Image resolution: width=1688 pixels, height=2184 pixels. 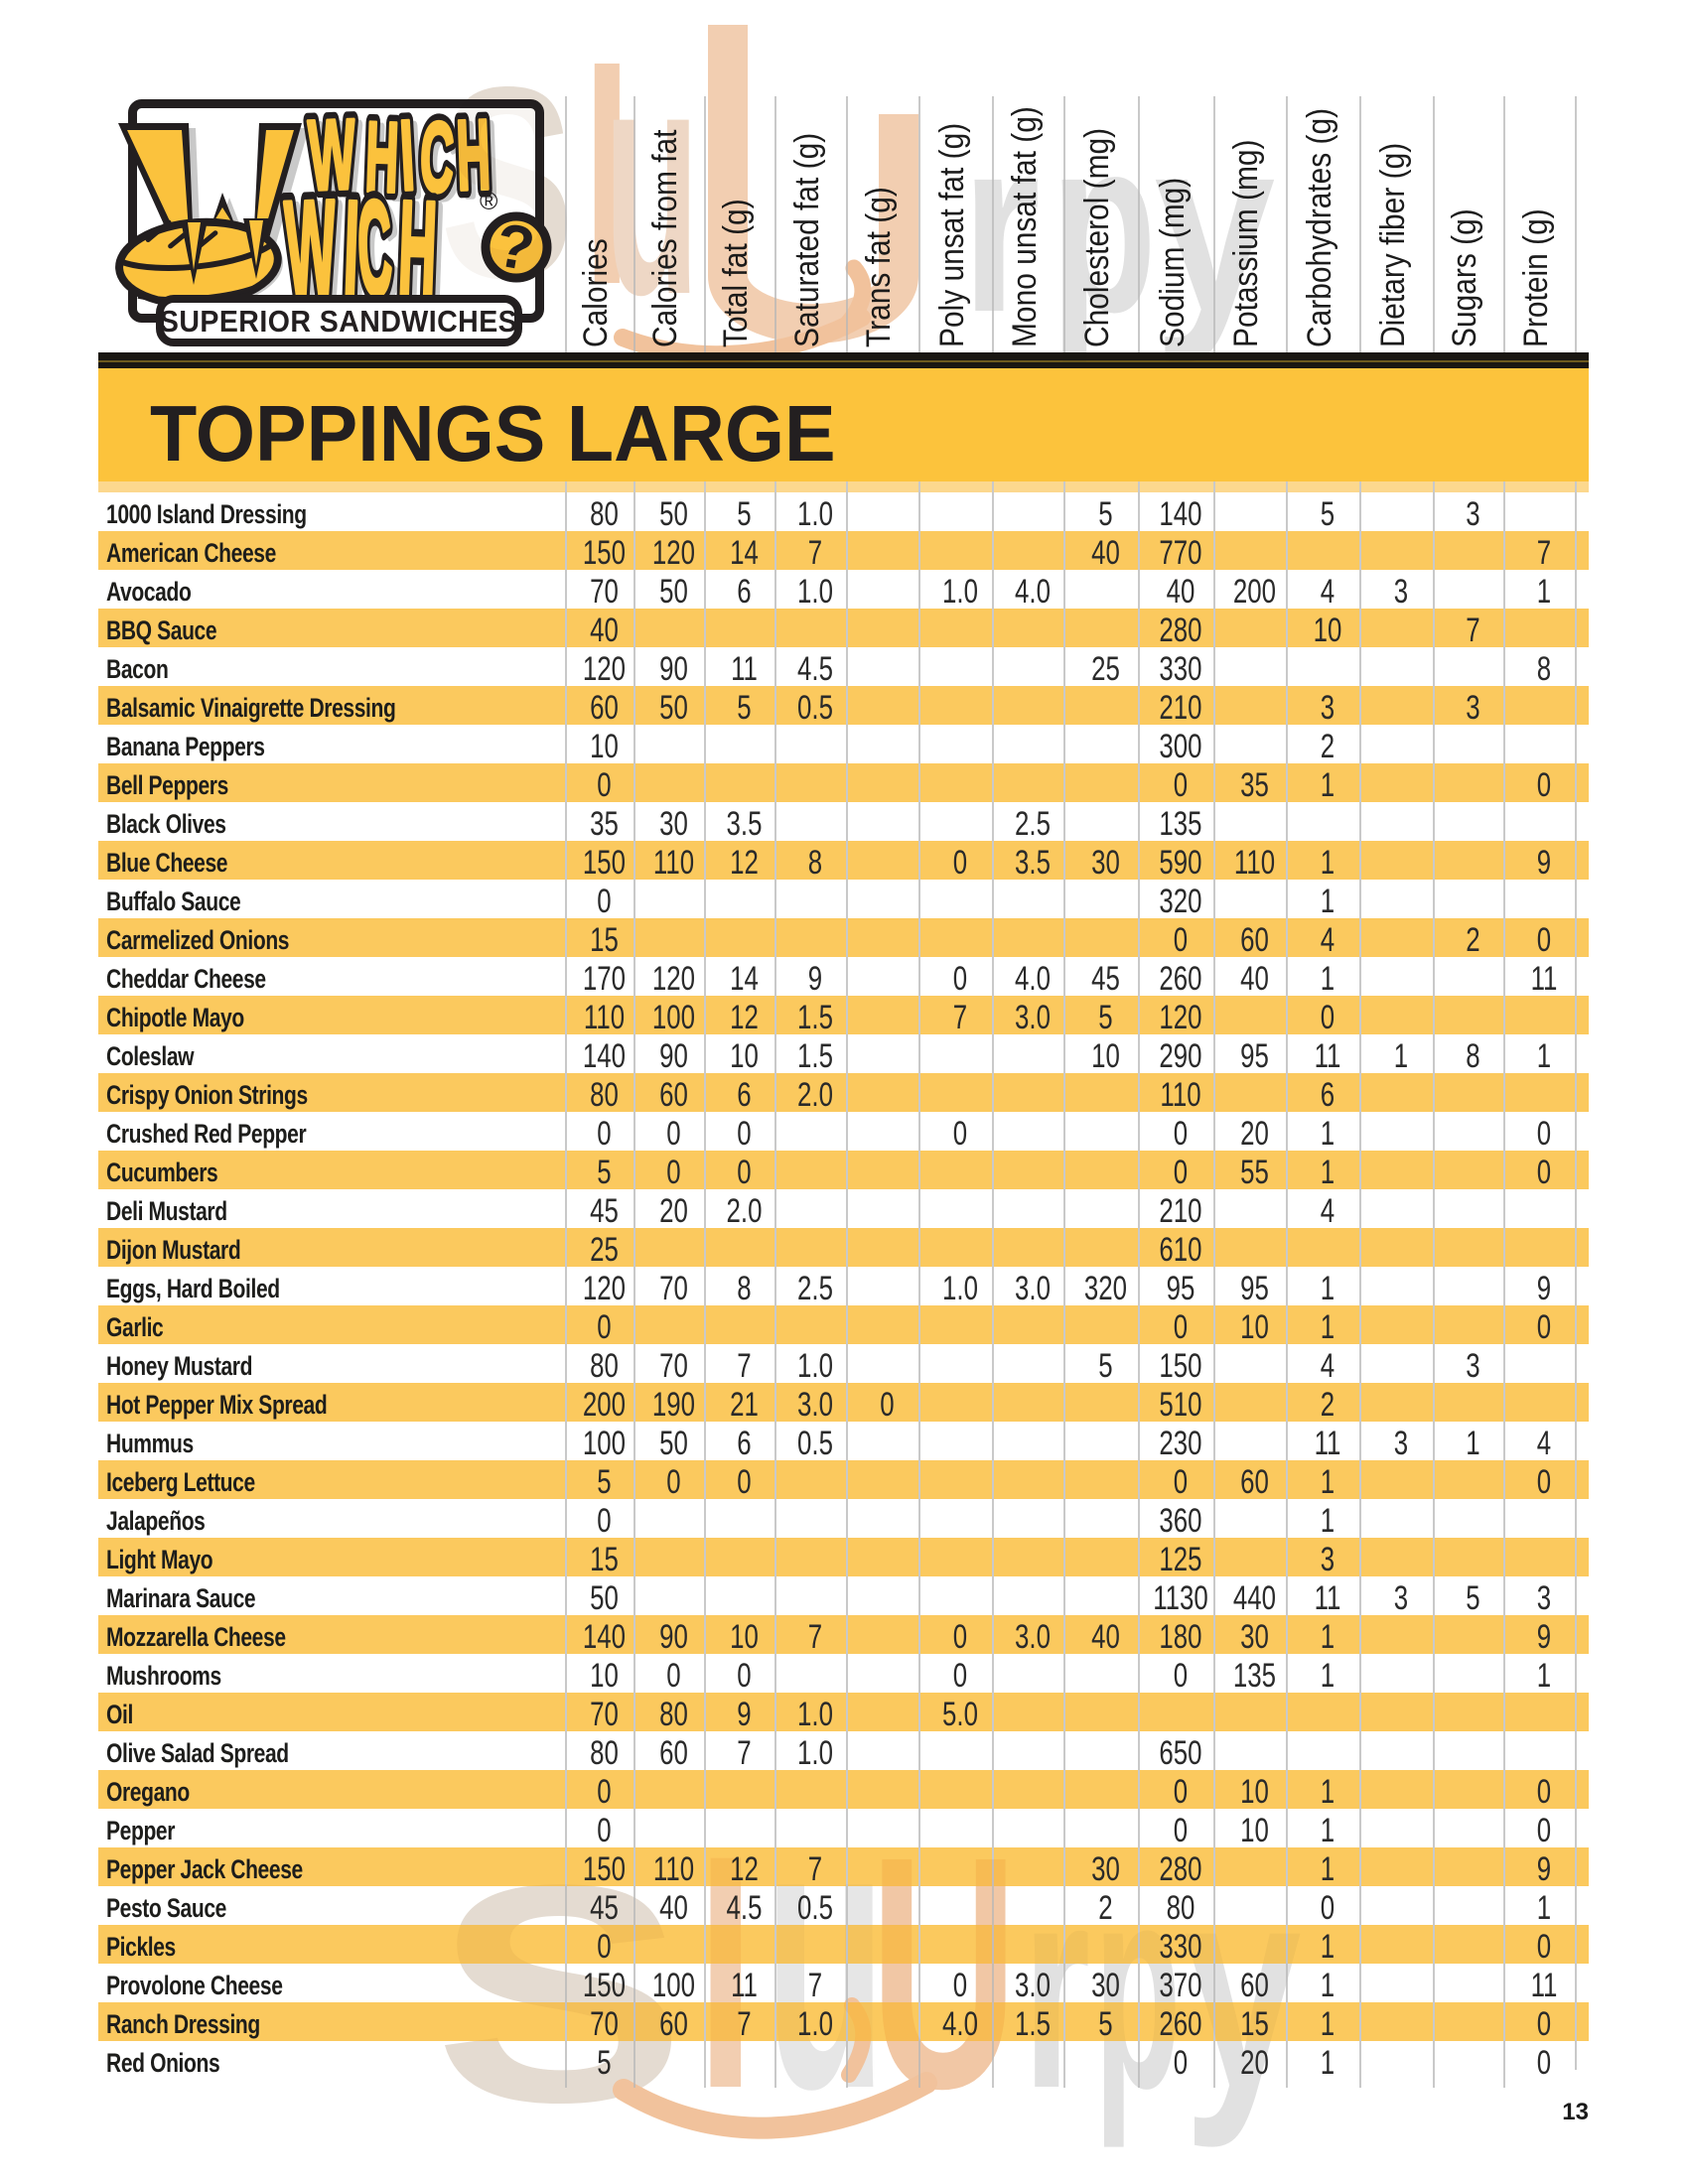 I want to click on svg-text: S, so click(x=507, y=183).